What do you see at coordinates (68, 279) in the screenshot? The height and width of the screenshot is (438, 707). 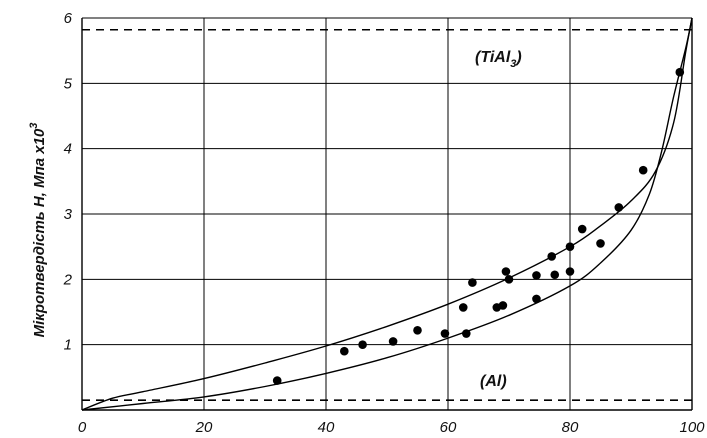 I see `y-tick-label: 2` at bounding box center [68, 279].